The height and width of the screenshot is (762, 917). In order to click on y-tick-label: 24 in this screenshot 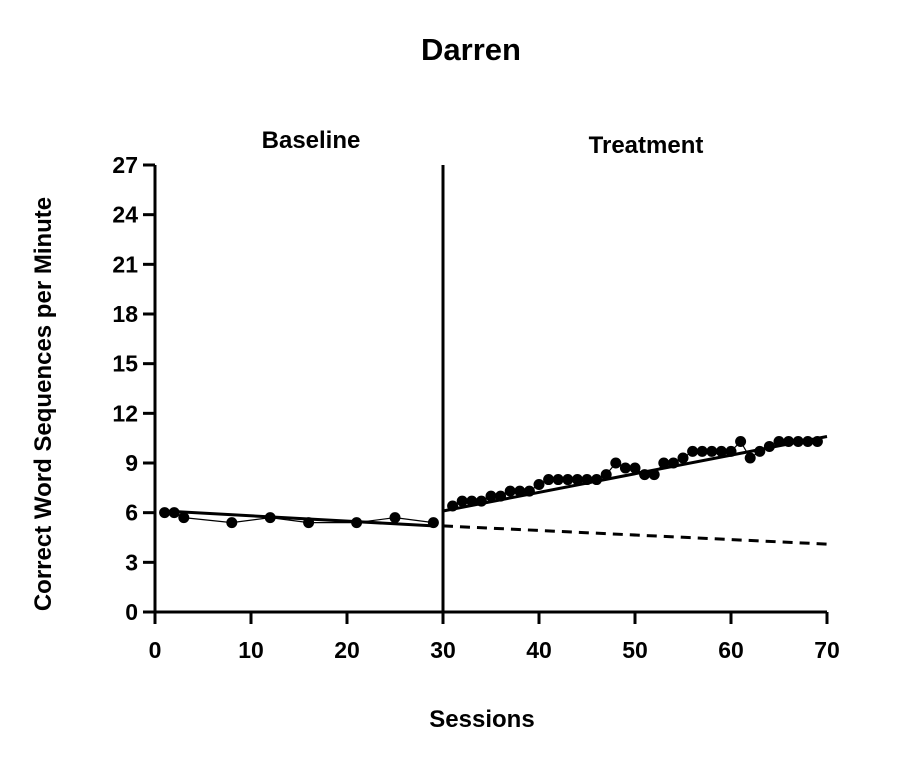, I will do `click(125, 215)`.